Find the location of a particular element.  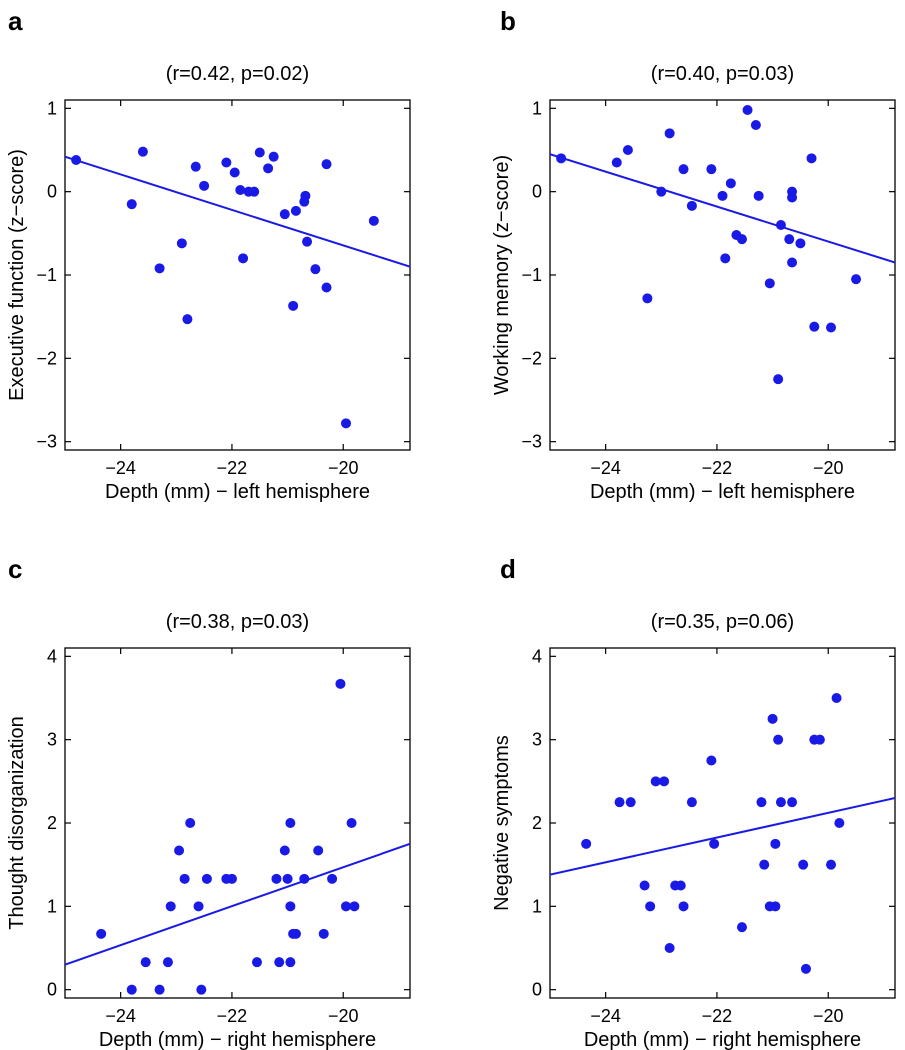

y-tick-label-a: 0 is located at coordinates (52, 192).